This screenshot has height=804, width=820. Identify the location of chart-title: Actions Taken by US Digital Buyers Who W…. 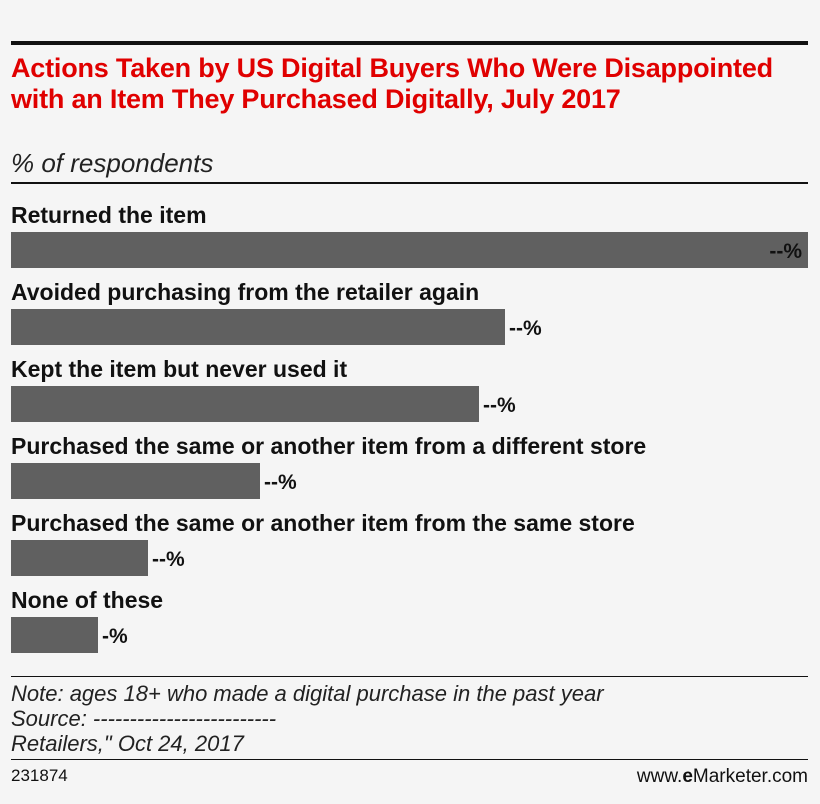
(392, 83).